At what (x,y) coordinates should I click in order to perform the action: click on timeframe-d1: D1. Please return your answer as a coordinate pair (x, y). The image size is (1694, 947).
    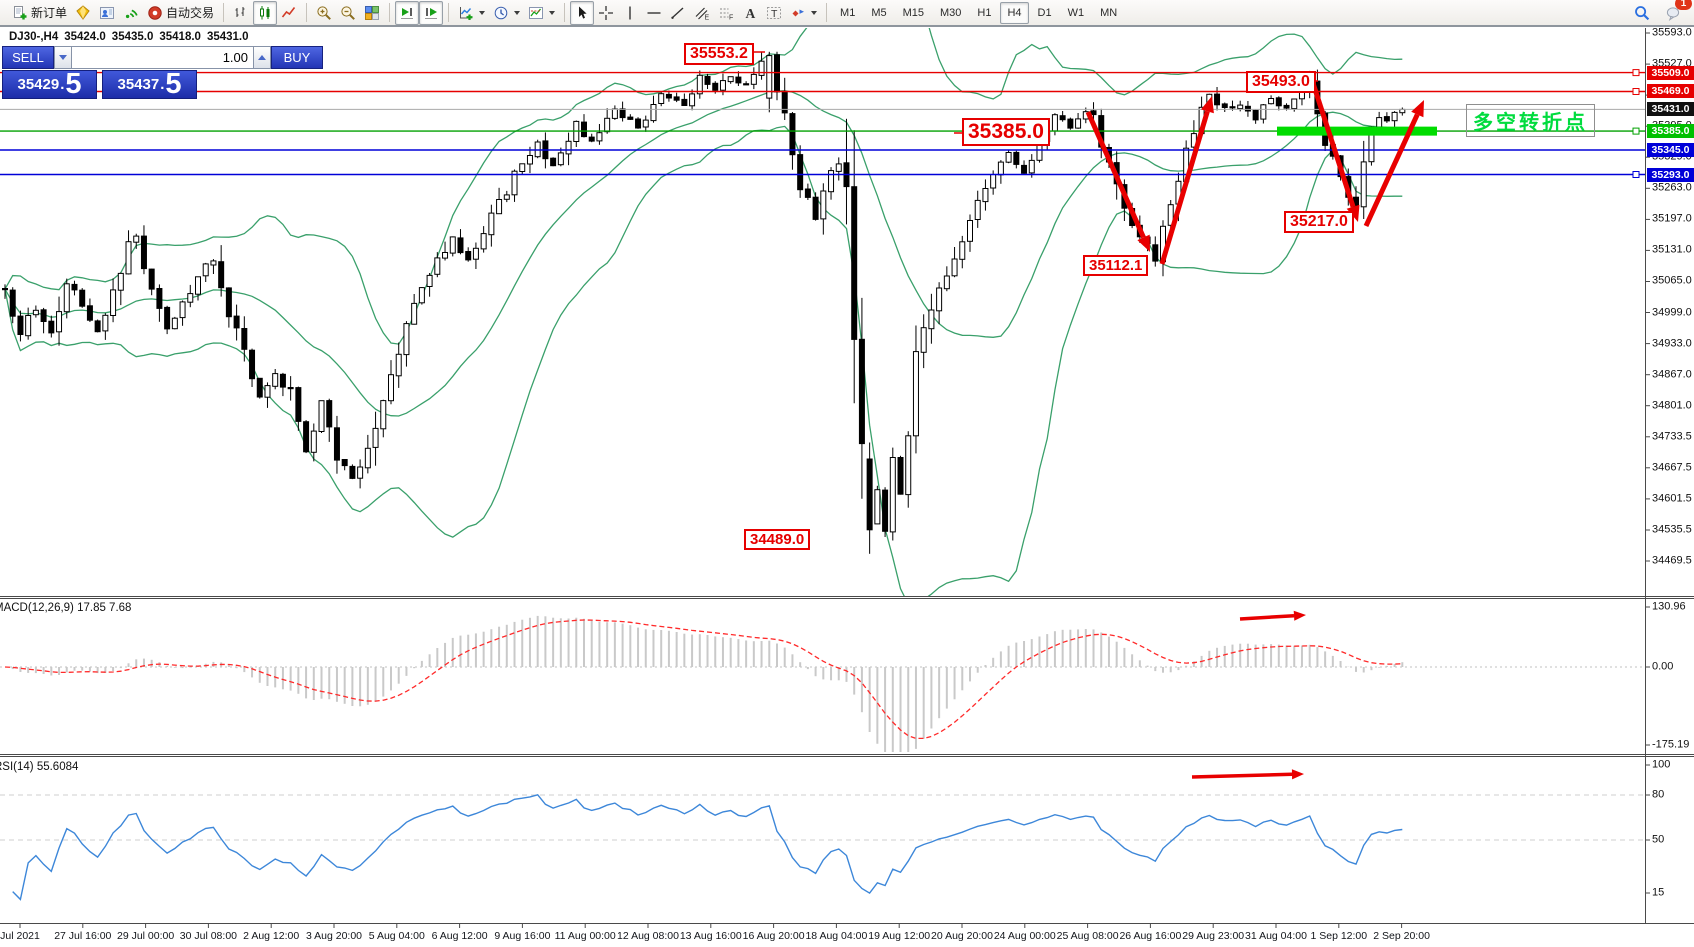
    Looking at the image, I should click on (1044, 12).